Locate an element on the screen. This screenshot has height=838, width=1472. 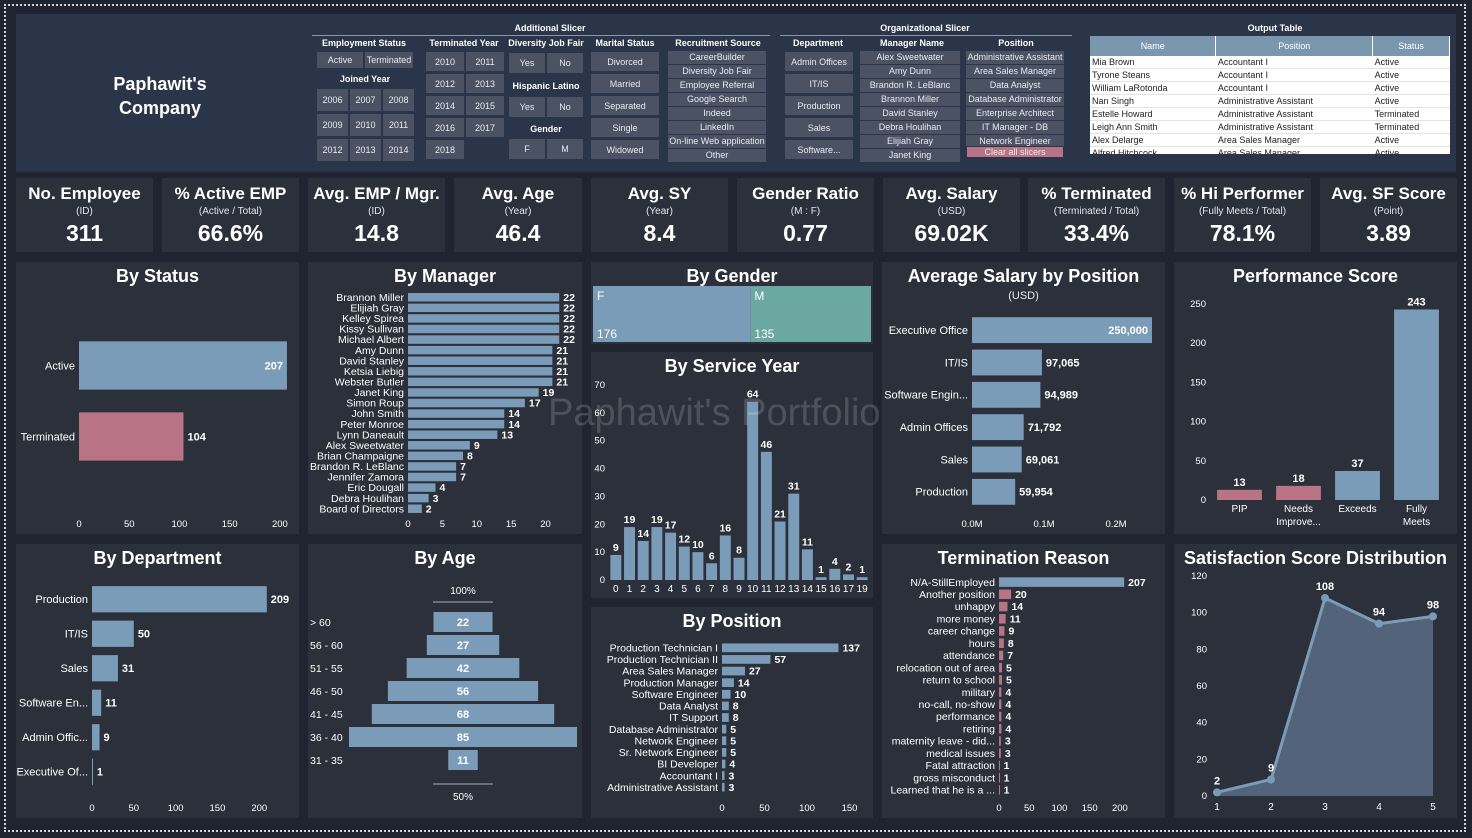
slicer-joined-year-option: 2006 is located at coordinates (332, 100).